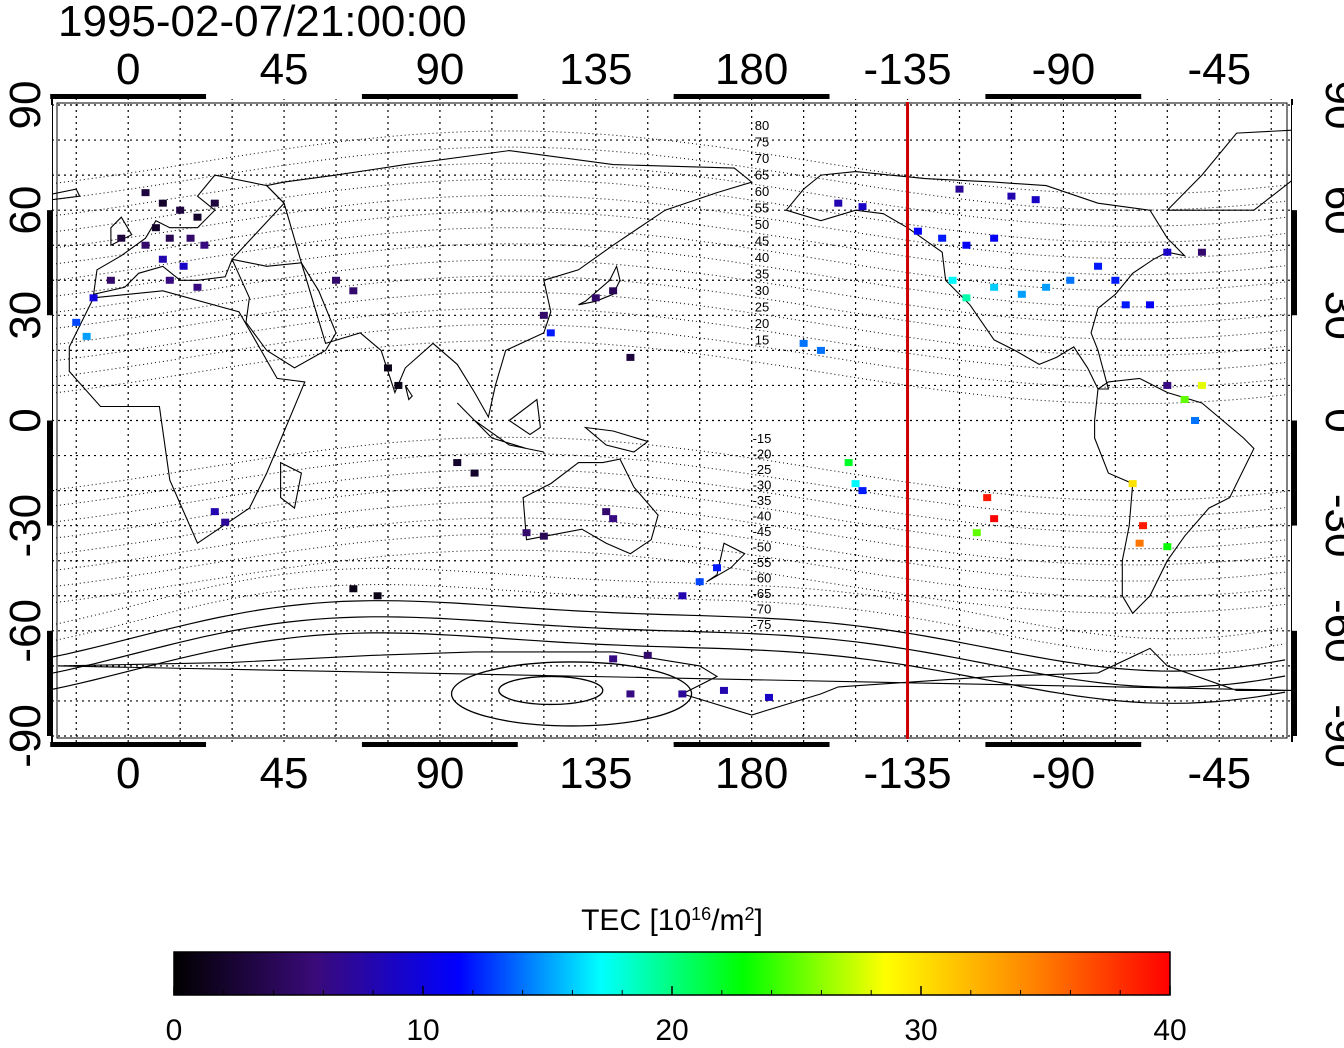 The image size is (1344, 1048). I want to click on mag-lat-label: 75, so click(762, 142).